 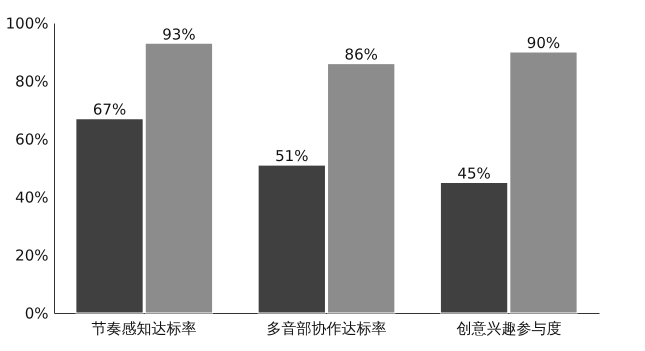 I want to click on text: 67%, so click(x=109, y=109).